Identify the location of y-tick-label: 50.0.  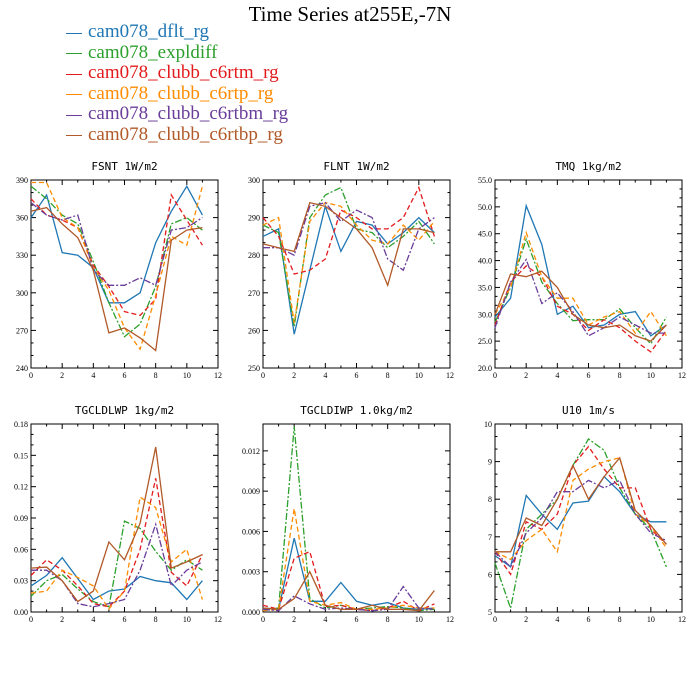
(485, 207).